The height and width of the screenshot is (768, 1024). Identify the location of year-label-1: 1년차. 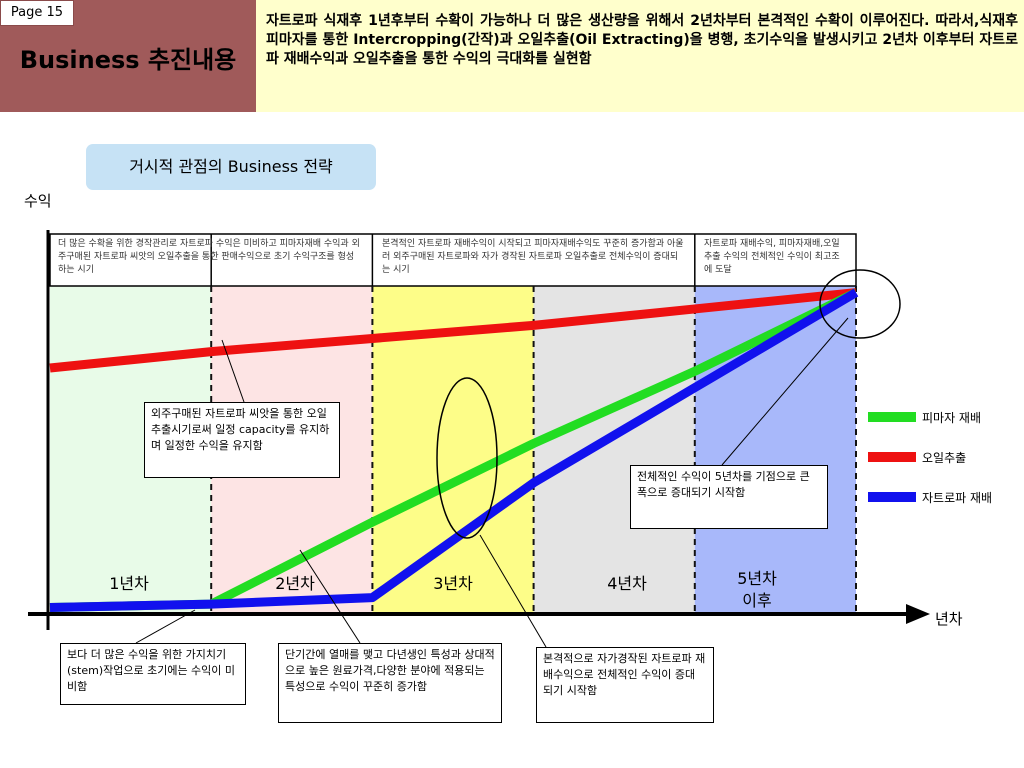
(129, 583).